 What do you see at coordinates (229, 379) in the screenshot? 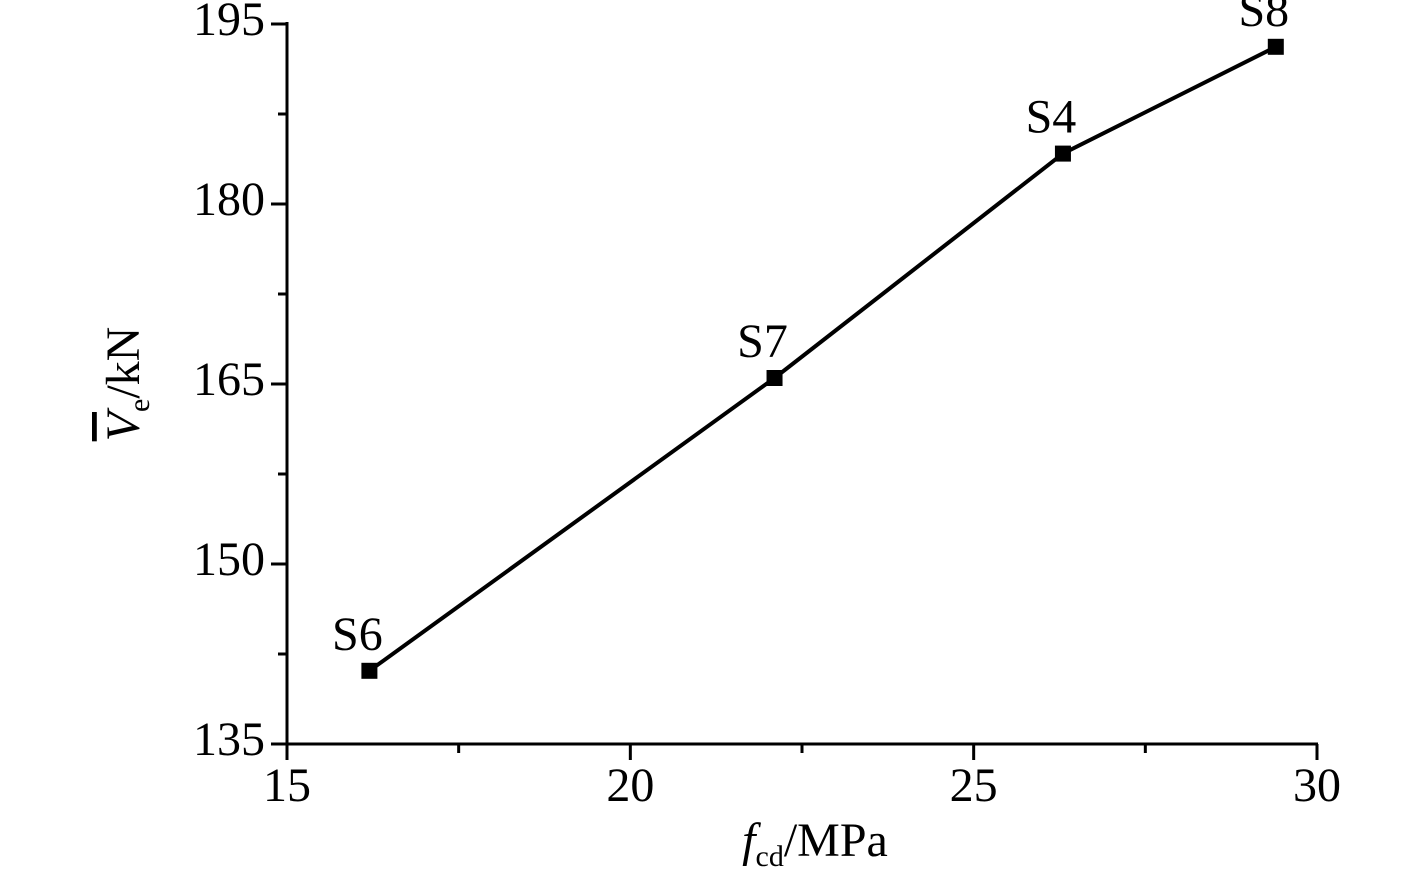
I see `y-tick-label: 165` at bounding box center [229, 379].